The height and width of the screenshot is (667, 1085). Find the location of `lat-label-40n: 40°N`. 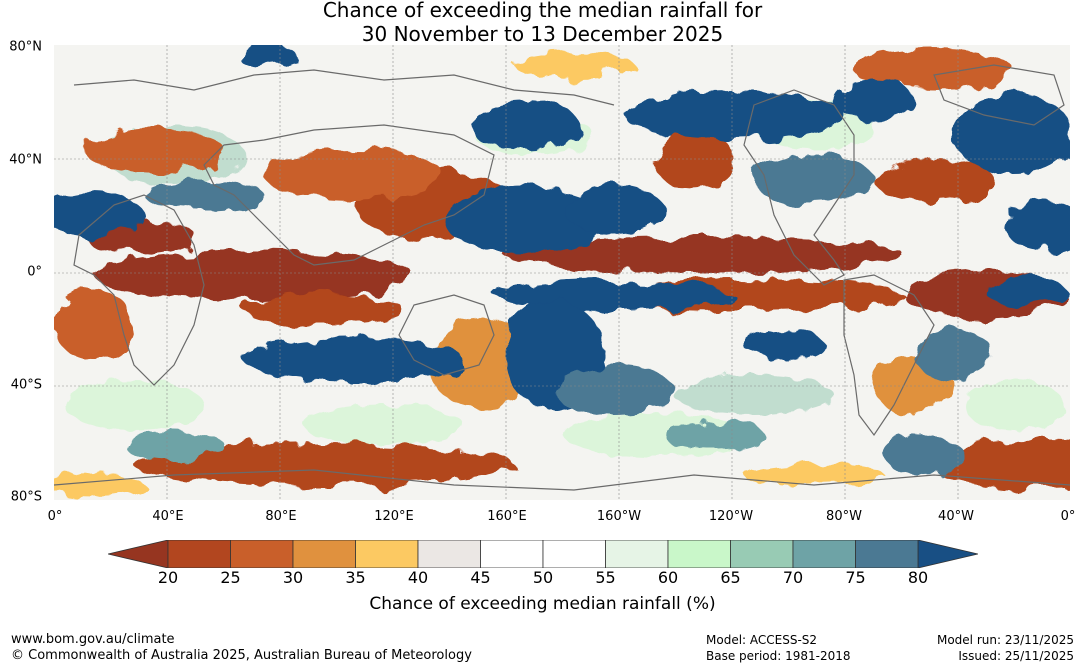

lat-label-40n: 40°N is located at coordinates (25, 160).